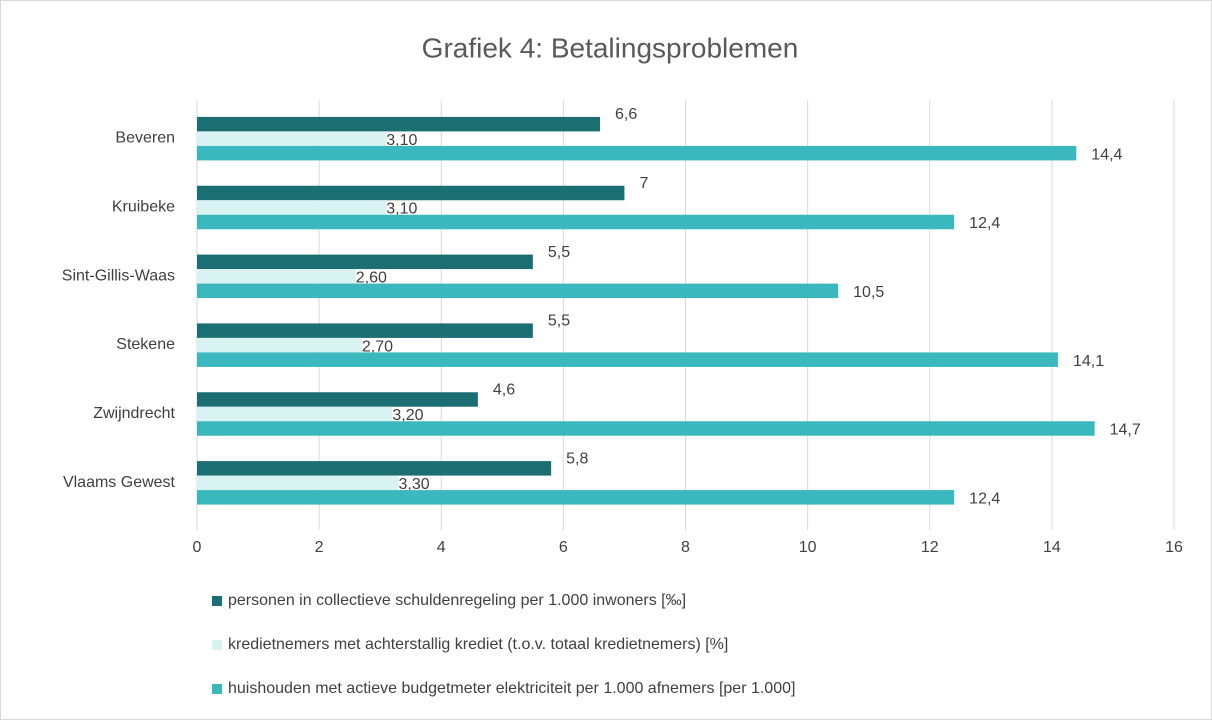 The image size is (1212, 720). What do you see at coordinates (143, 206) in the screenshot?
I see `y-tick-label: Kruibeke` at bounding box center [143, 206].